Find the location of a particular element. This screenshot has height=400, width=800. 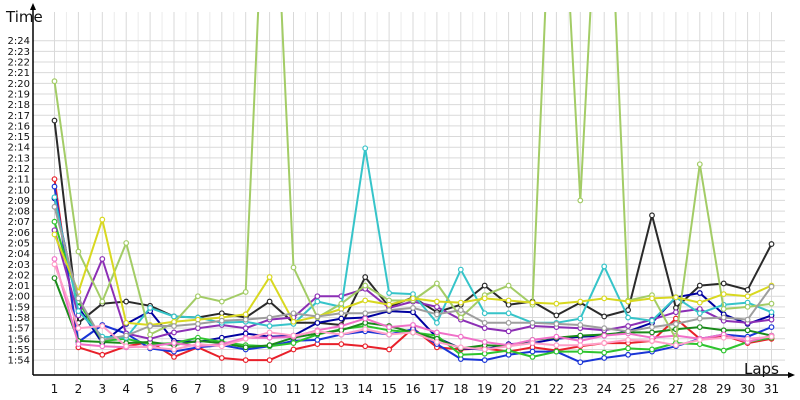

y-tick-label: 2:10 is located at coordinates (19, 190).